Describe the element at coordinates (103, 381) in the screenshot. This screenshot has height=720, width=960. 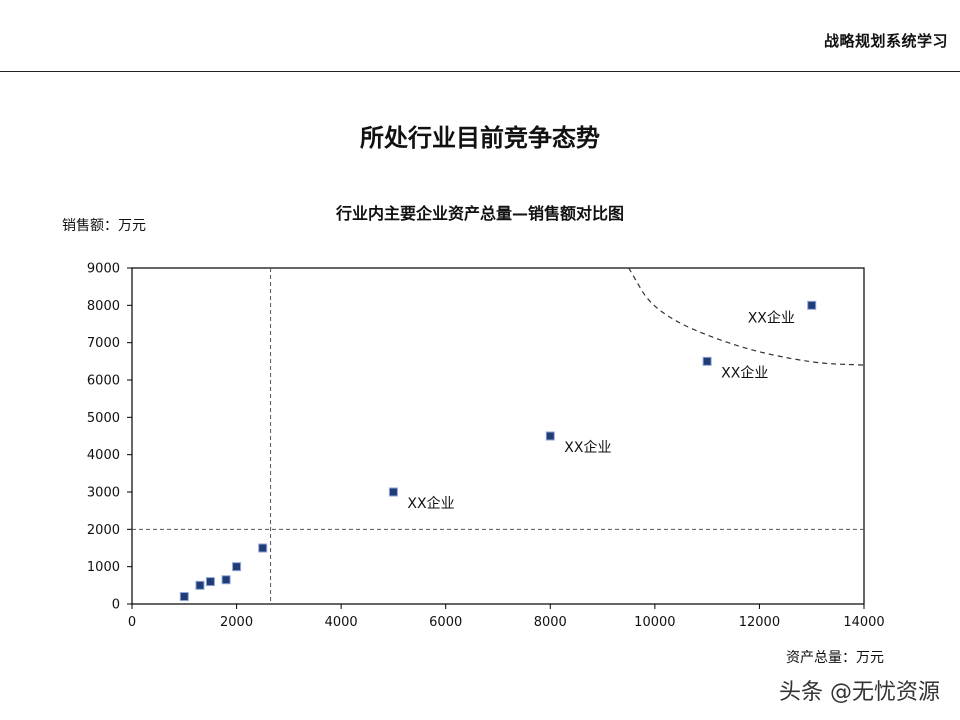
I see `y-tick-label: 6000` at that location.